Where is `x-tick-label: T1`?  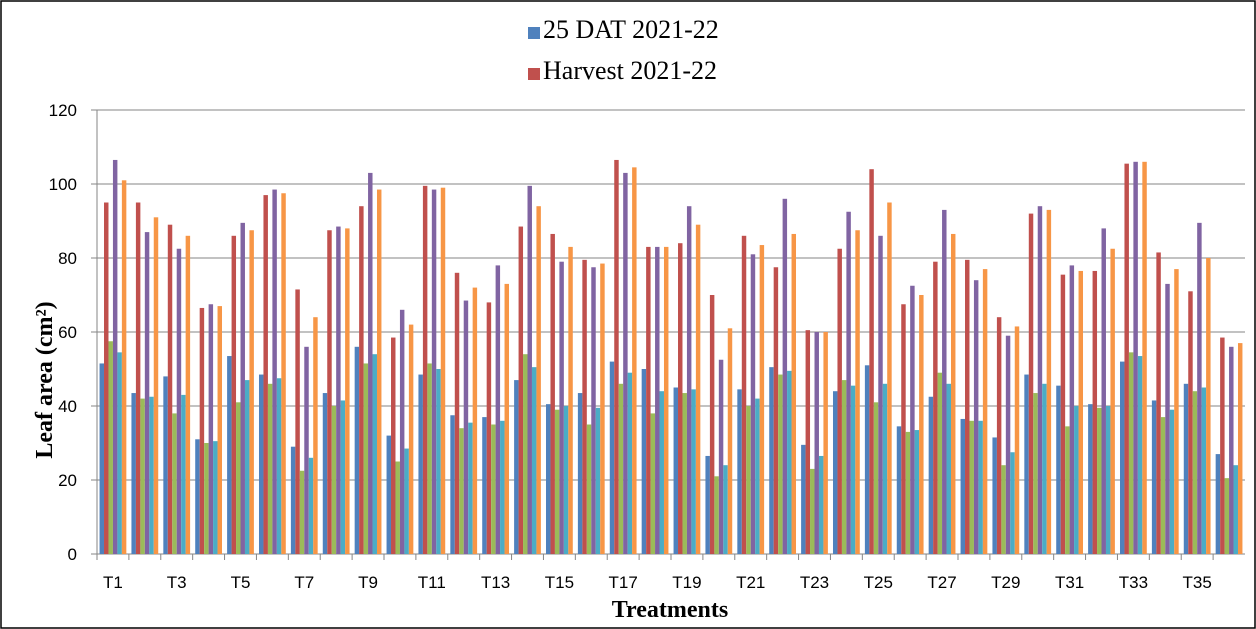 x-tick-label: T1 is located at coordinates (113, 582).